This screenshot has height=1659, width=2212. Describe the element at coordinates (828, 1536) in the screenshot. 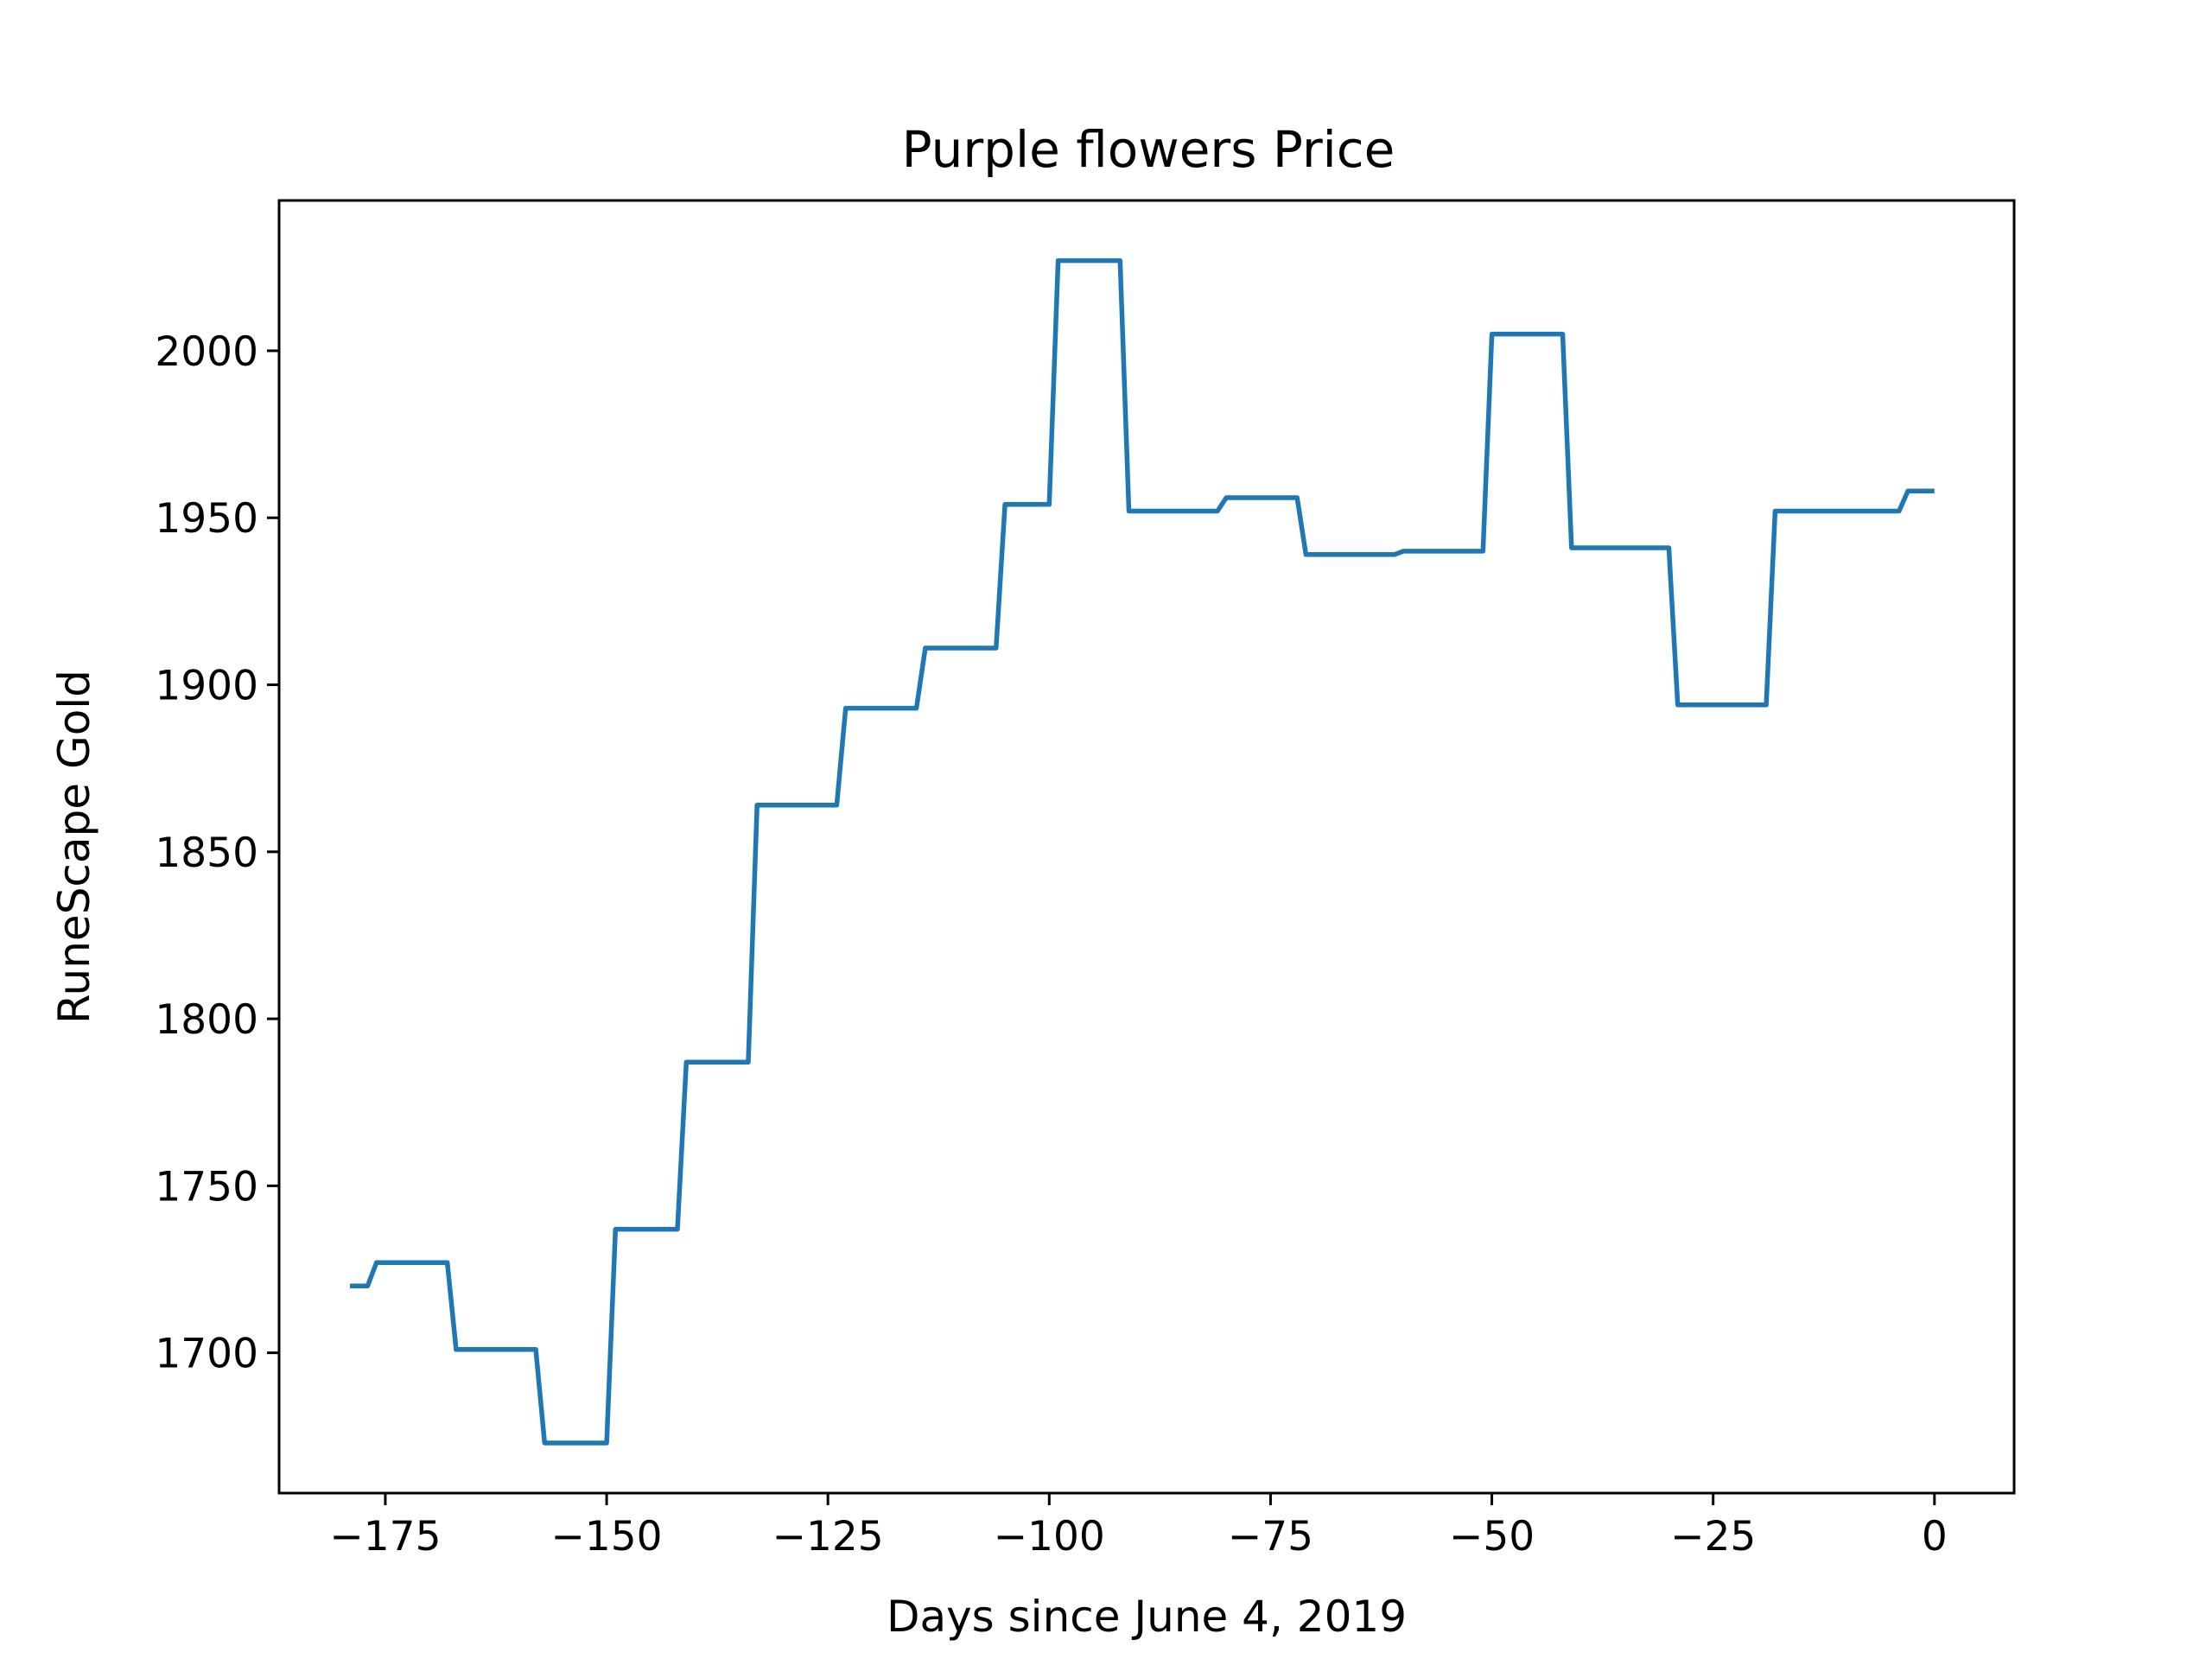

I see `x-tick-label: −125` at that location.